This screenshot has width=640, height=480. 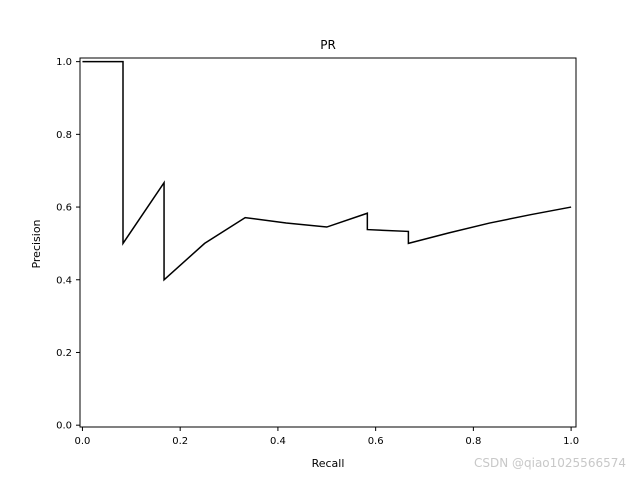 What do you see at coordinates (64, 62) in the screenshot?
I see `y-tick-label: 1.0` at bounding box center [64, 62].